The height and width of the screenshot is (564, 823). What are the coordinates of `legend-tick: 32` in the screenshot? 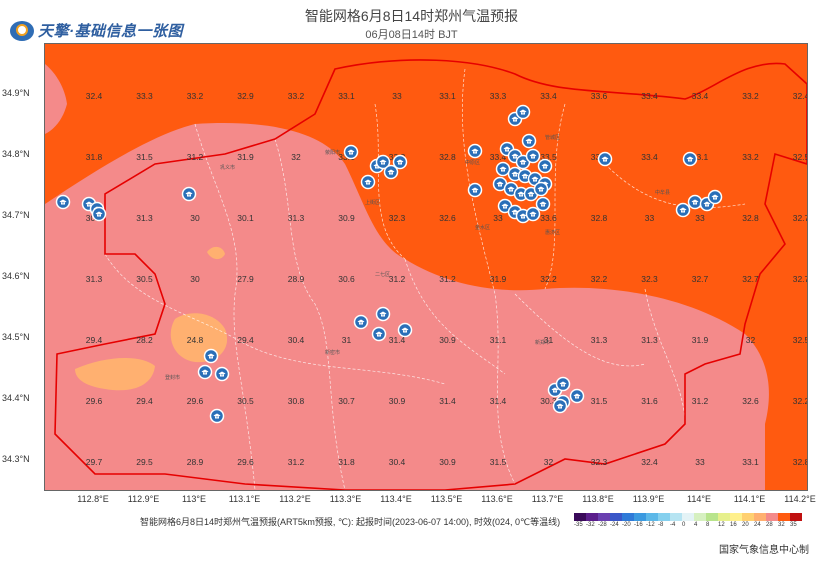 It's located at (781, 525).